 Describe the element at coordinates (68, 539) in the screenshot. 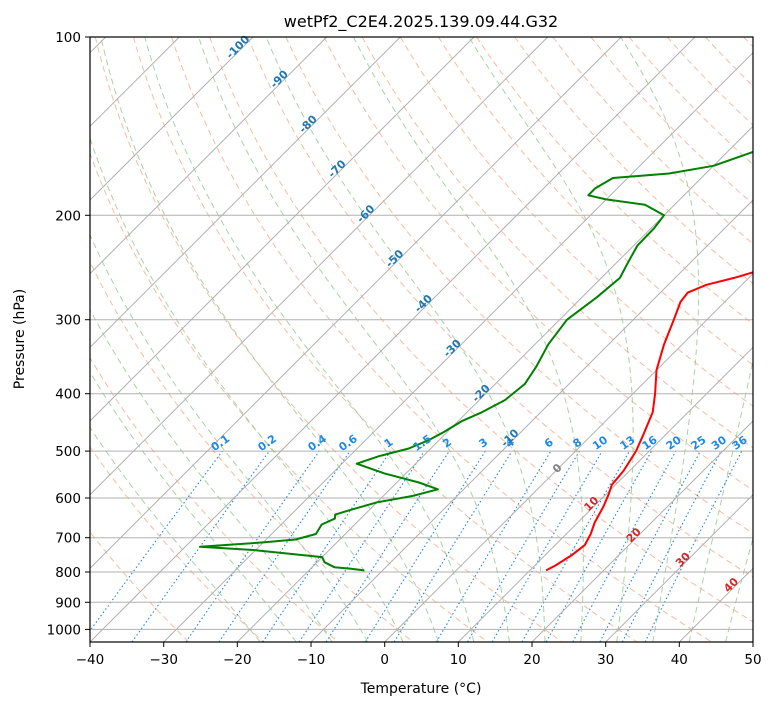

I see `y-tick-label: 700` at that location.